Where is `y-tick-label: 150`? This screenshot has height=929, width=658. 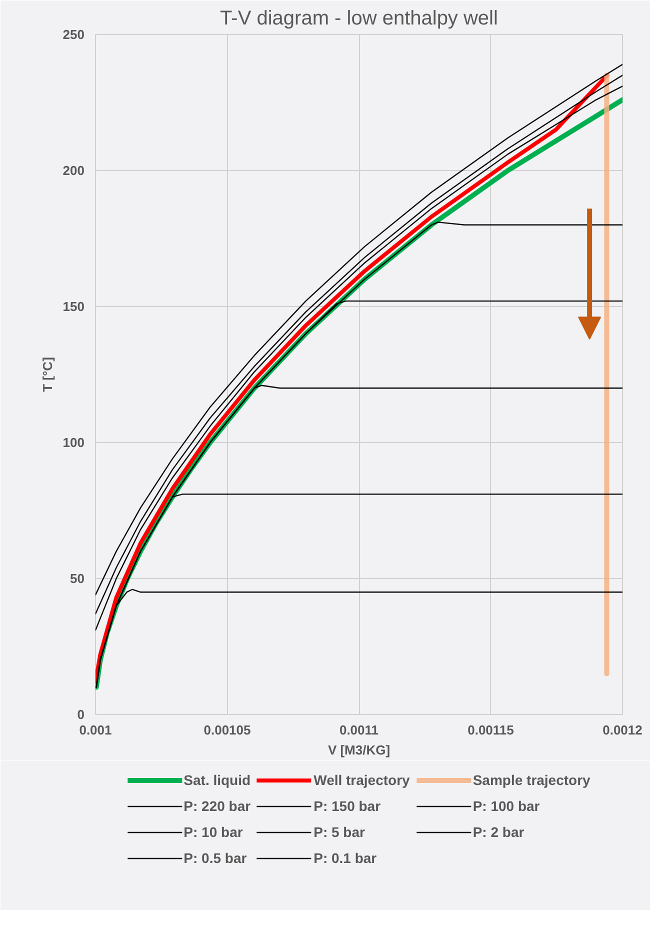
y-tick-label: 150 is located at coordinates (73, 306).